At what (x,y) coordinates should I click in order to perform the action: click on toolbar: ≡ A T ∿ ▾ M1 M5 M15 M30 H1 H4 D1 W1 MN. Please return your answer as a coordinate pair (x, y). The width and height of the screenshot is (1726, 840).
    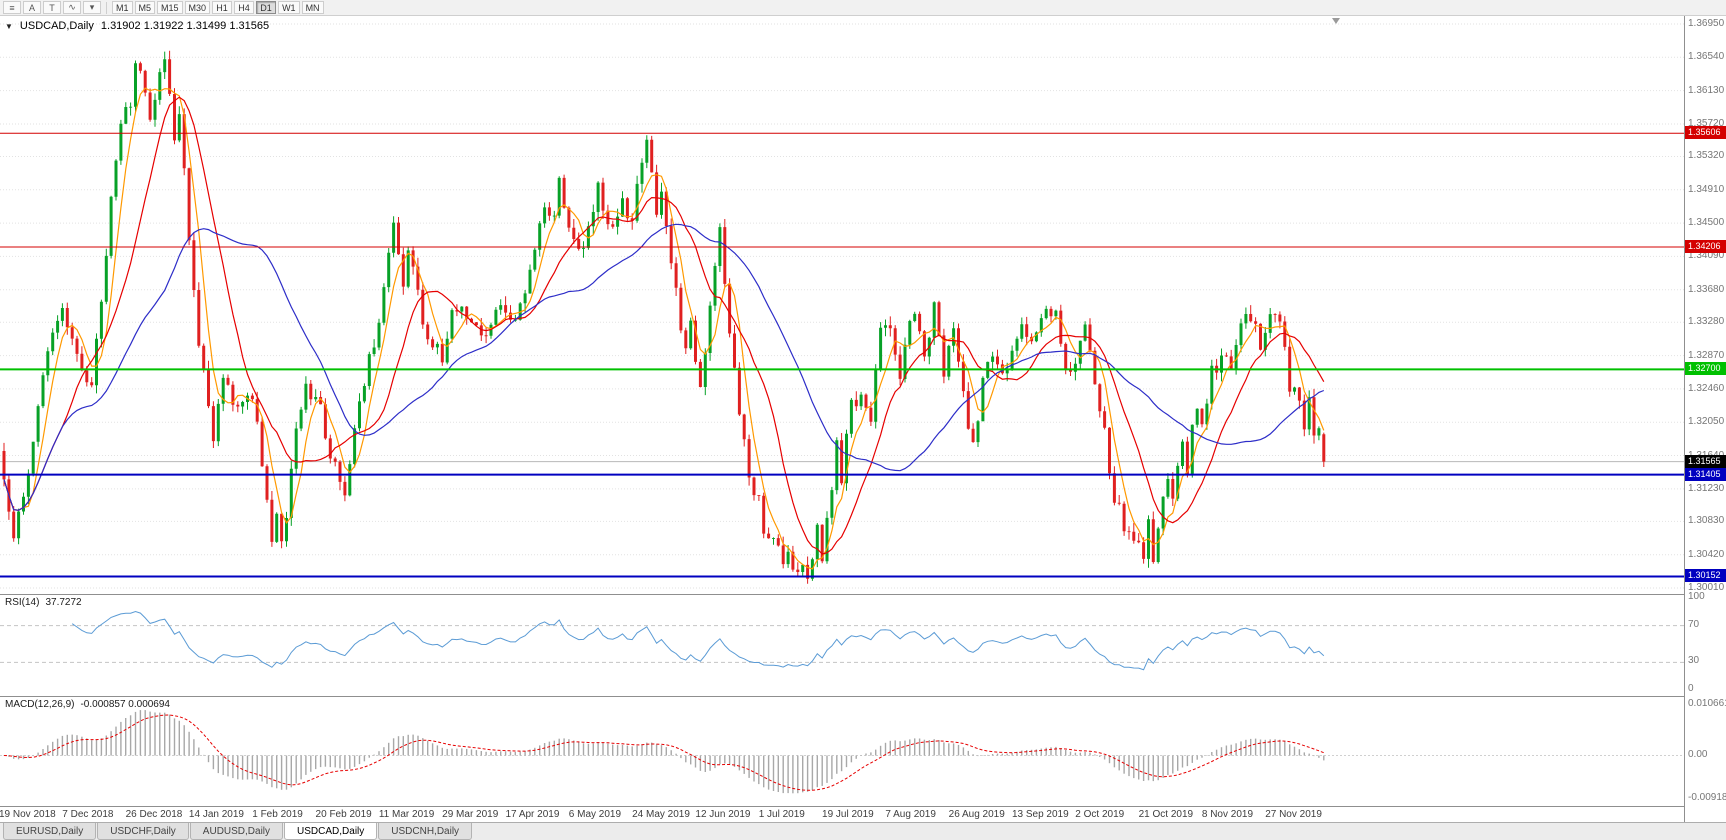
    Looking at the image, I should click on (863, 8).